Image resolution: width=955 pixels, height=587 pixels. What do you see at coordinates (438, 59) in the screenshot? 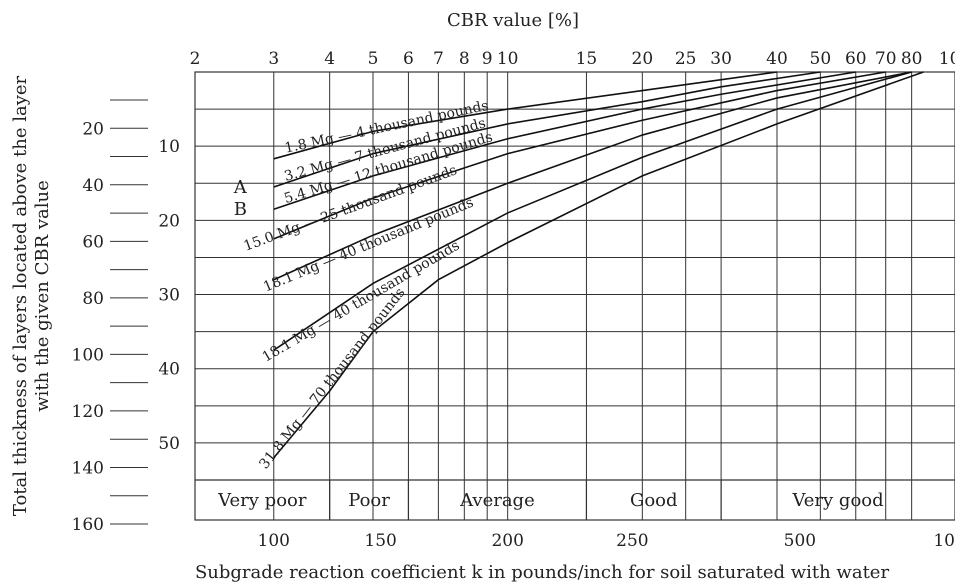
I see `top-tick-label: 7` at bounding box center [438, 59].